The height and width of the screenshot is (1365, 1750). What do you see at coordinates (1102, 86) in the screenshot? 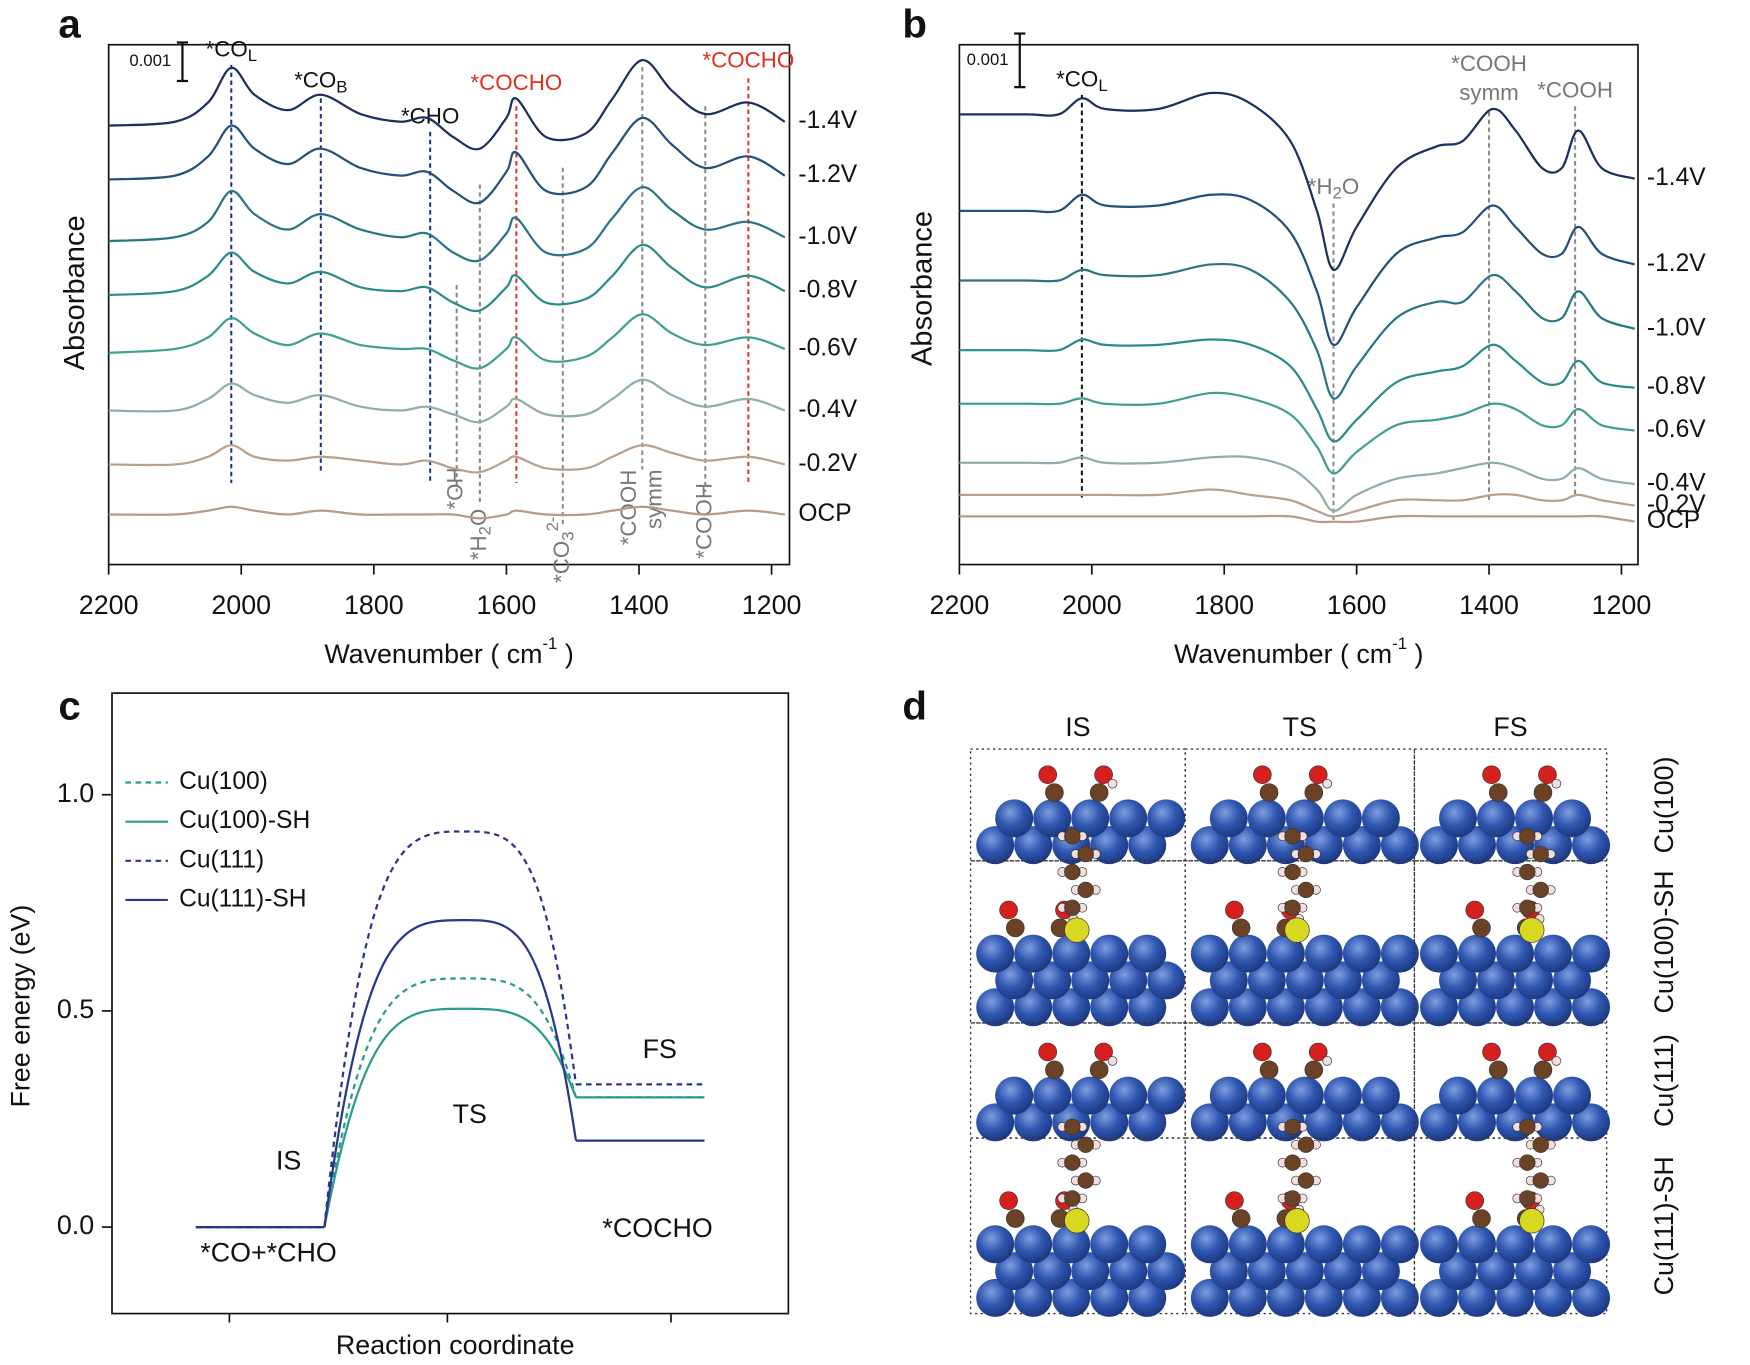
I see `label-sub: L` at bounding box center [1102, 86].